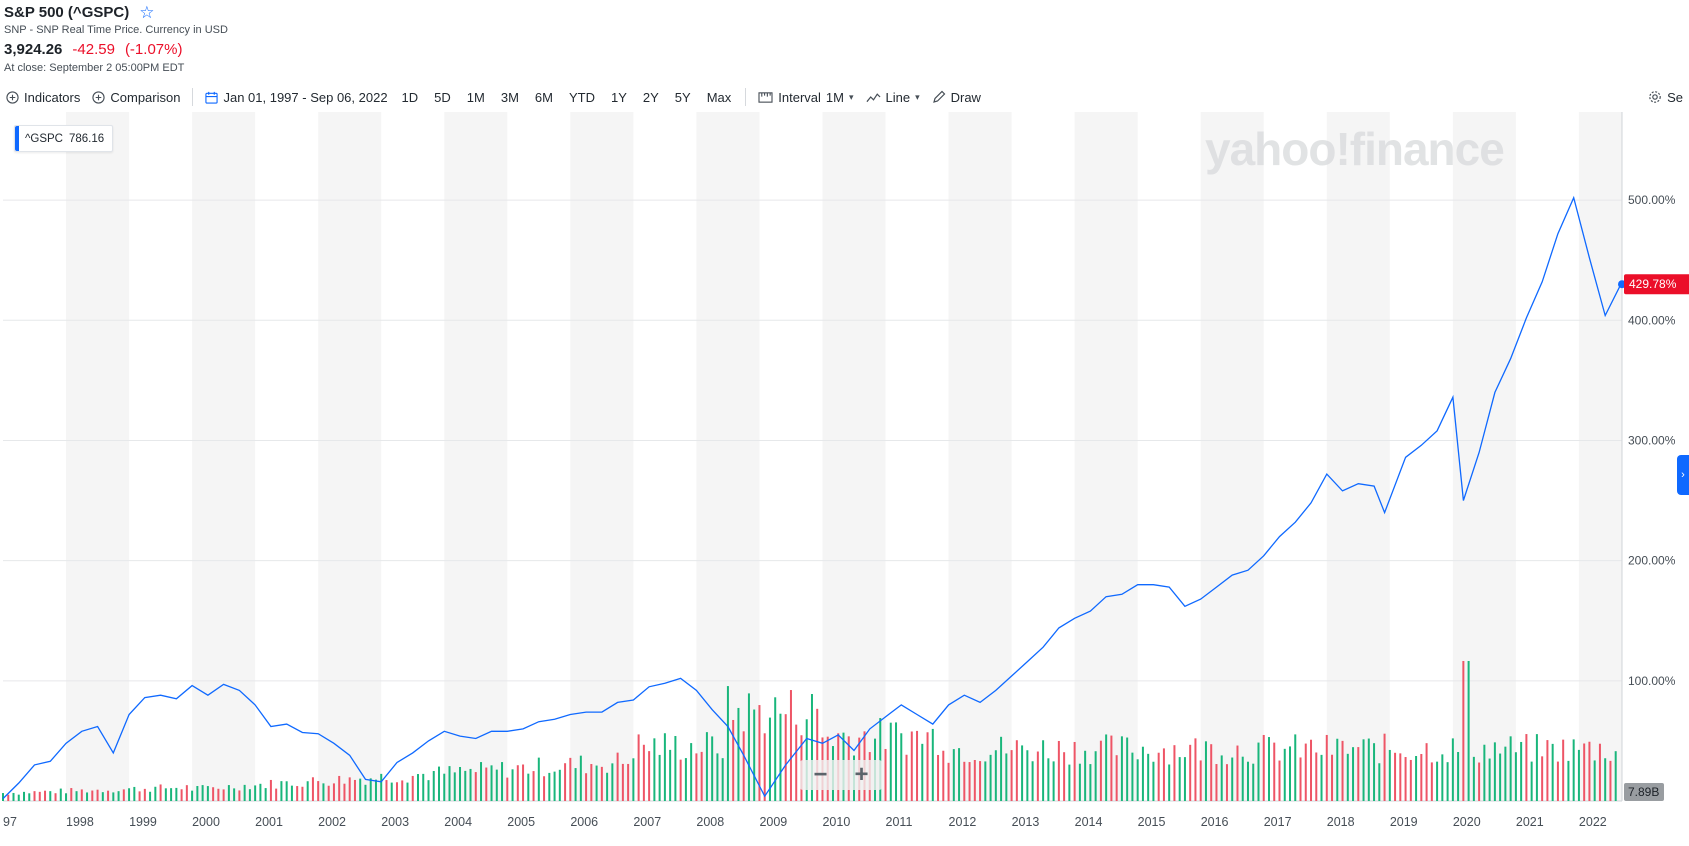 This screenshot has height=846, width=1689. Describe the element at coordinates (650, 97) in the screenshot. I see `range-2y: 2Y` at that location.